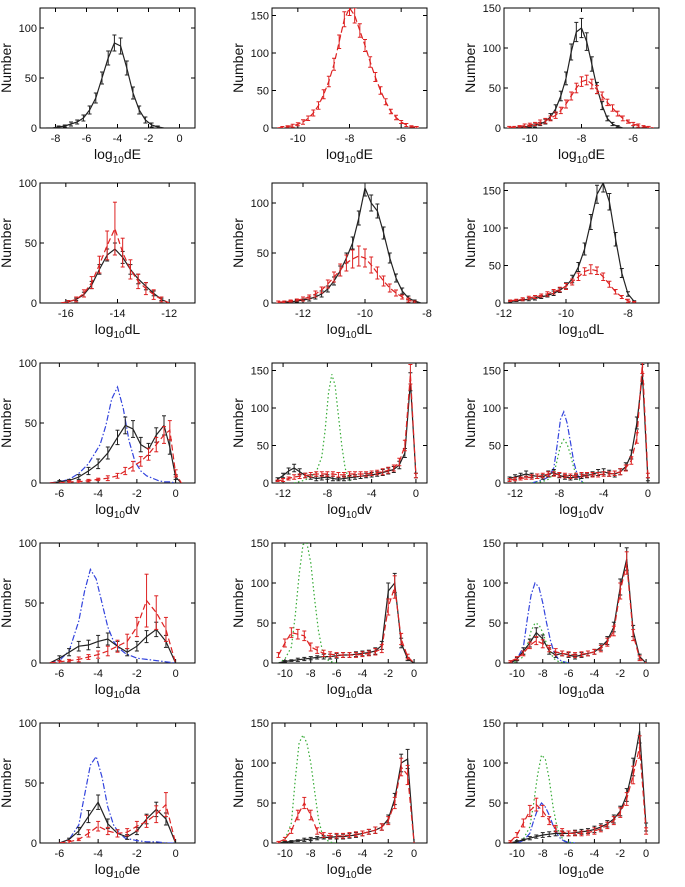 Image resolution: width=685 pixels, height=887 pixels. What do you see at coordinates (365, 689) in the screenshot?
I see `x-label-variable: da` at bounding box center [365, 689].